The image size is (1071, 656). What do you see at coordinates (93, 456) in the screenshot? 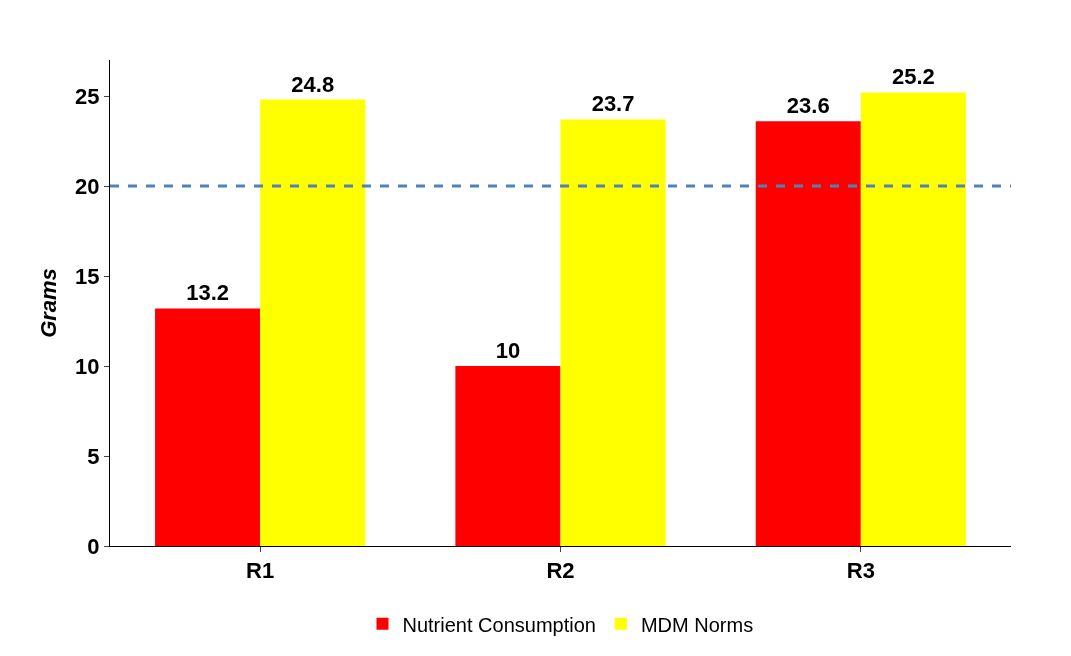
I see `y-tick-label: 5` at bounding box center [93, 456].